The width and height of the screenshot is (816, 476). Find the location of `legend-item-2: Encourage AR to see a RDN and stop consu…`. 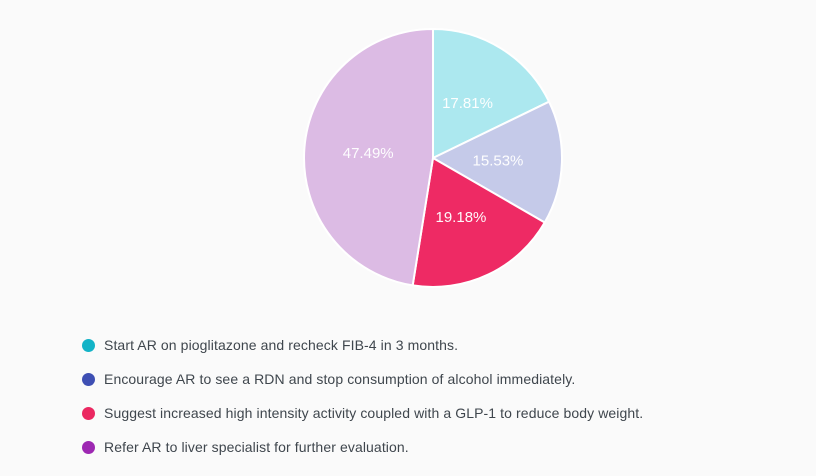

legend-item-2: Encourage AR to see a RDN and stop consu… is located at coordinates (362, 379).